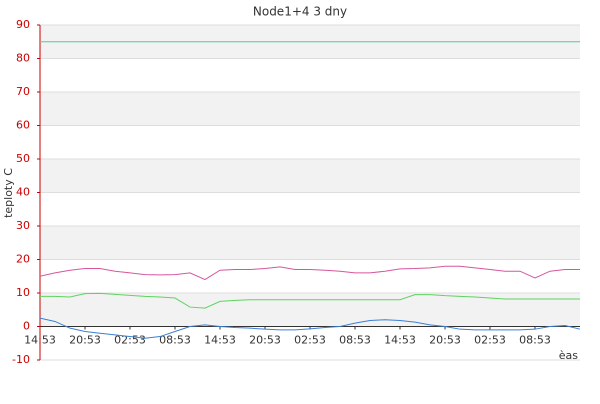 This screenshot has height=404, width=600. Describe the element at coordinates (21, 359) in the screenshot. I see `y-tick-label: -10` at that location.